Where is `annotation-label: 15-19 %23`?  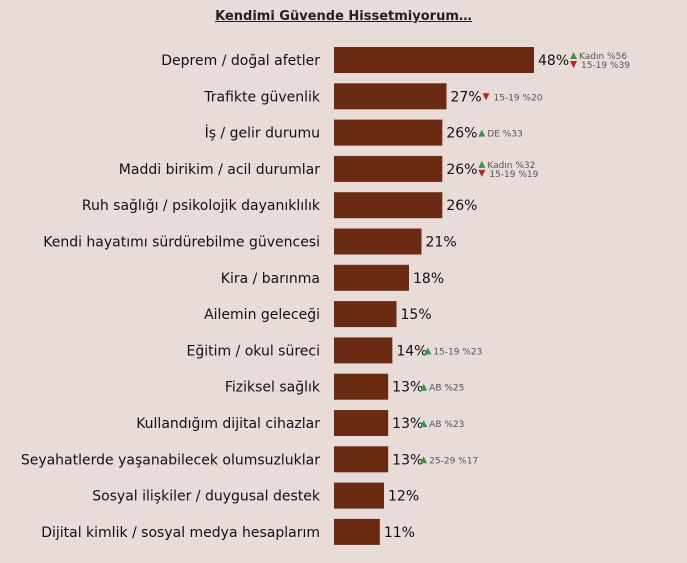
annotation-label: 15-19 %23 is located at coordinates (457, 352).